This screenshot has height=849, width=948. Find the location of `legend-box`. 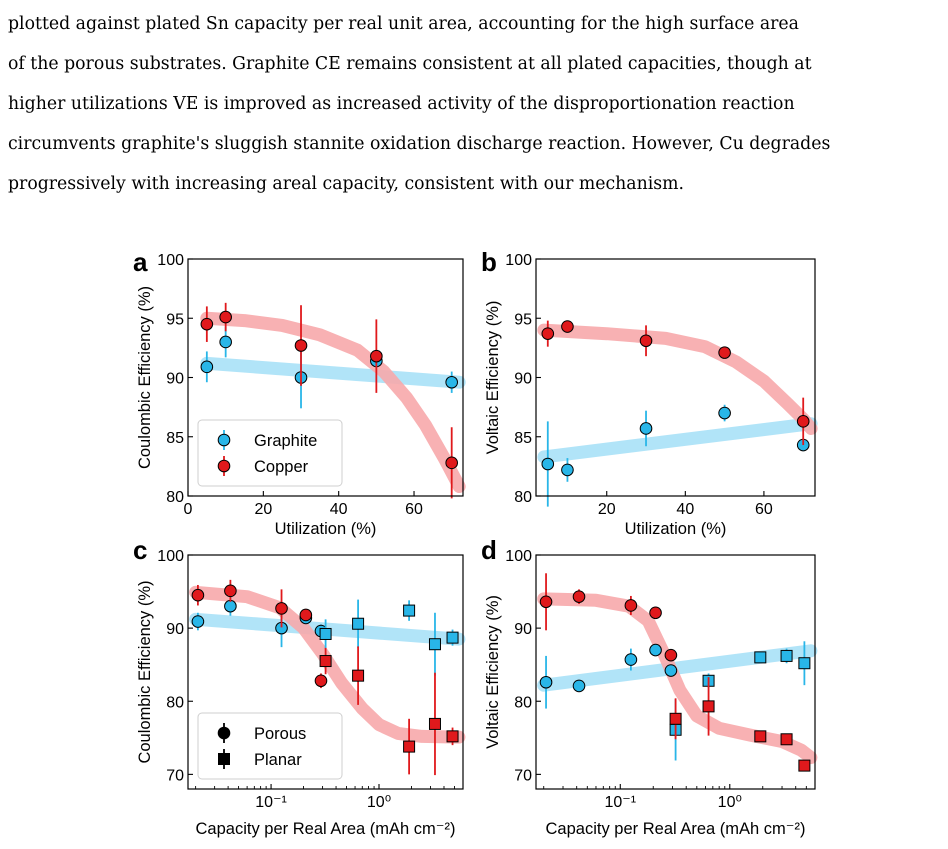

legend-box is located at coordinates (270, 453).